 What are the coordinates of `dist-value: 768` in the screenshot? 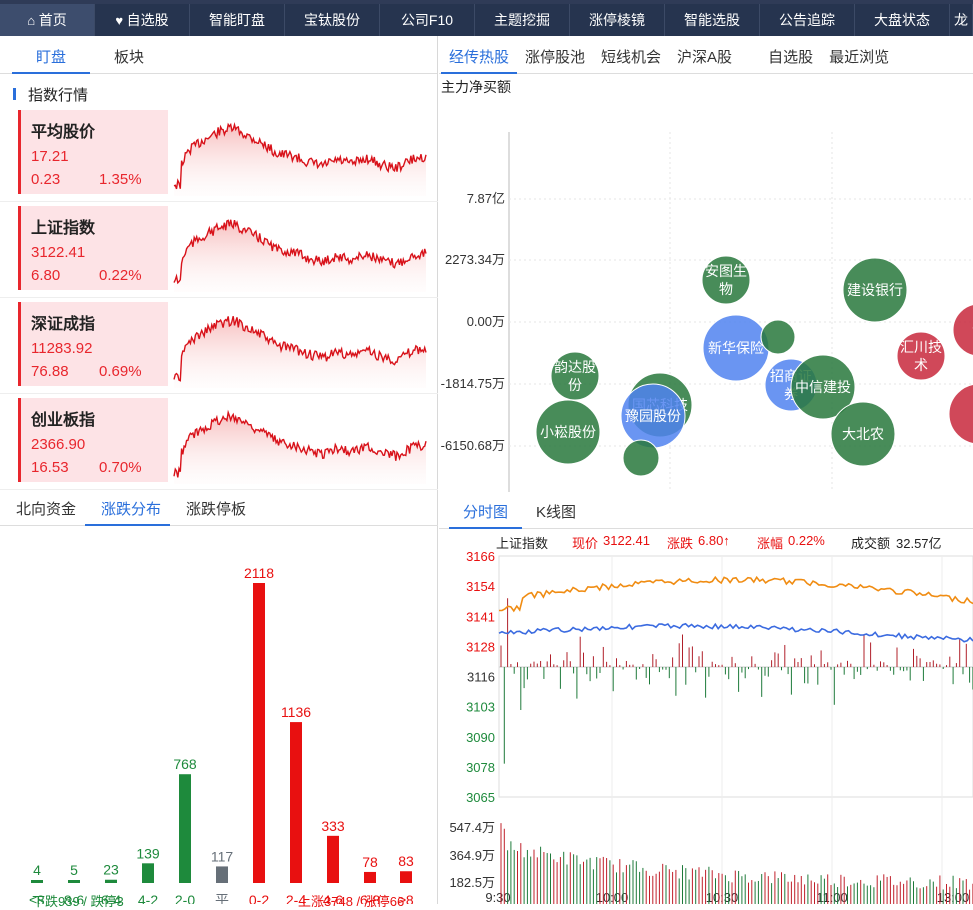 It's located at (185, 764).